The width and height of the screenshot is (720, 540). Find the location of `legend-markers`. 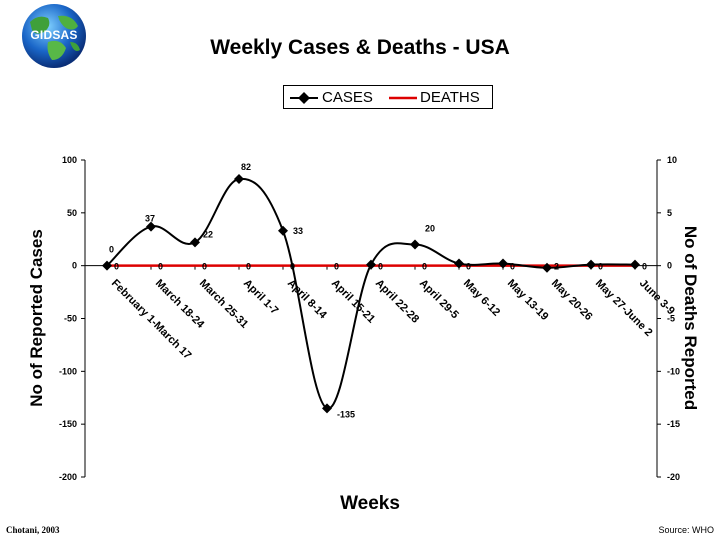

legend-markers is located at coordinates (353, 98).